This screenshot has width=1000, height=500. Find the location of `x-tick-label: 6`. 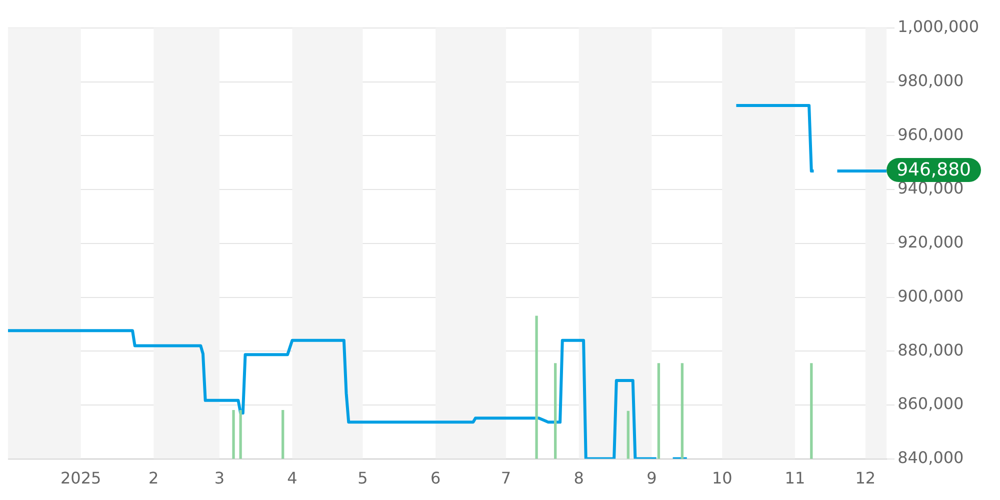

x-tick-label: 6 is located at coordinates (435, 478).